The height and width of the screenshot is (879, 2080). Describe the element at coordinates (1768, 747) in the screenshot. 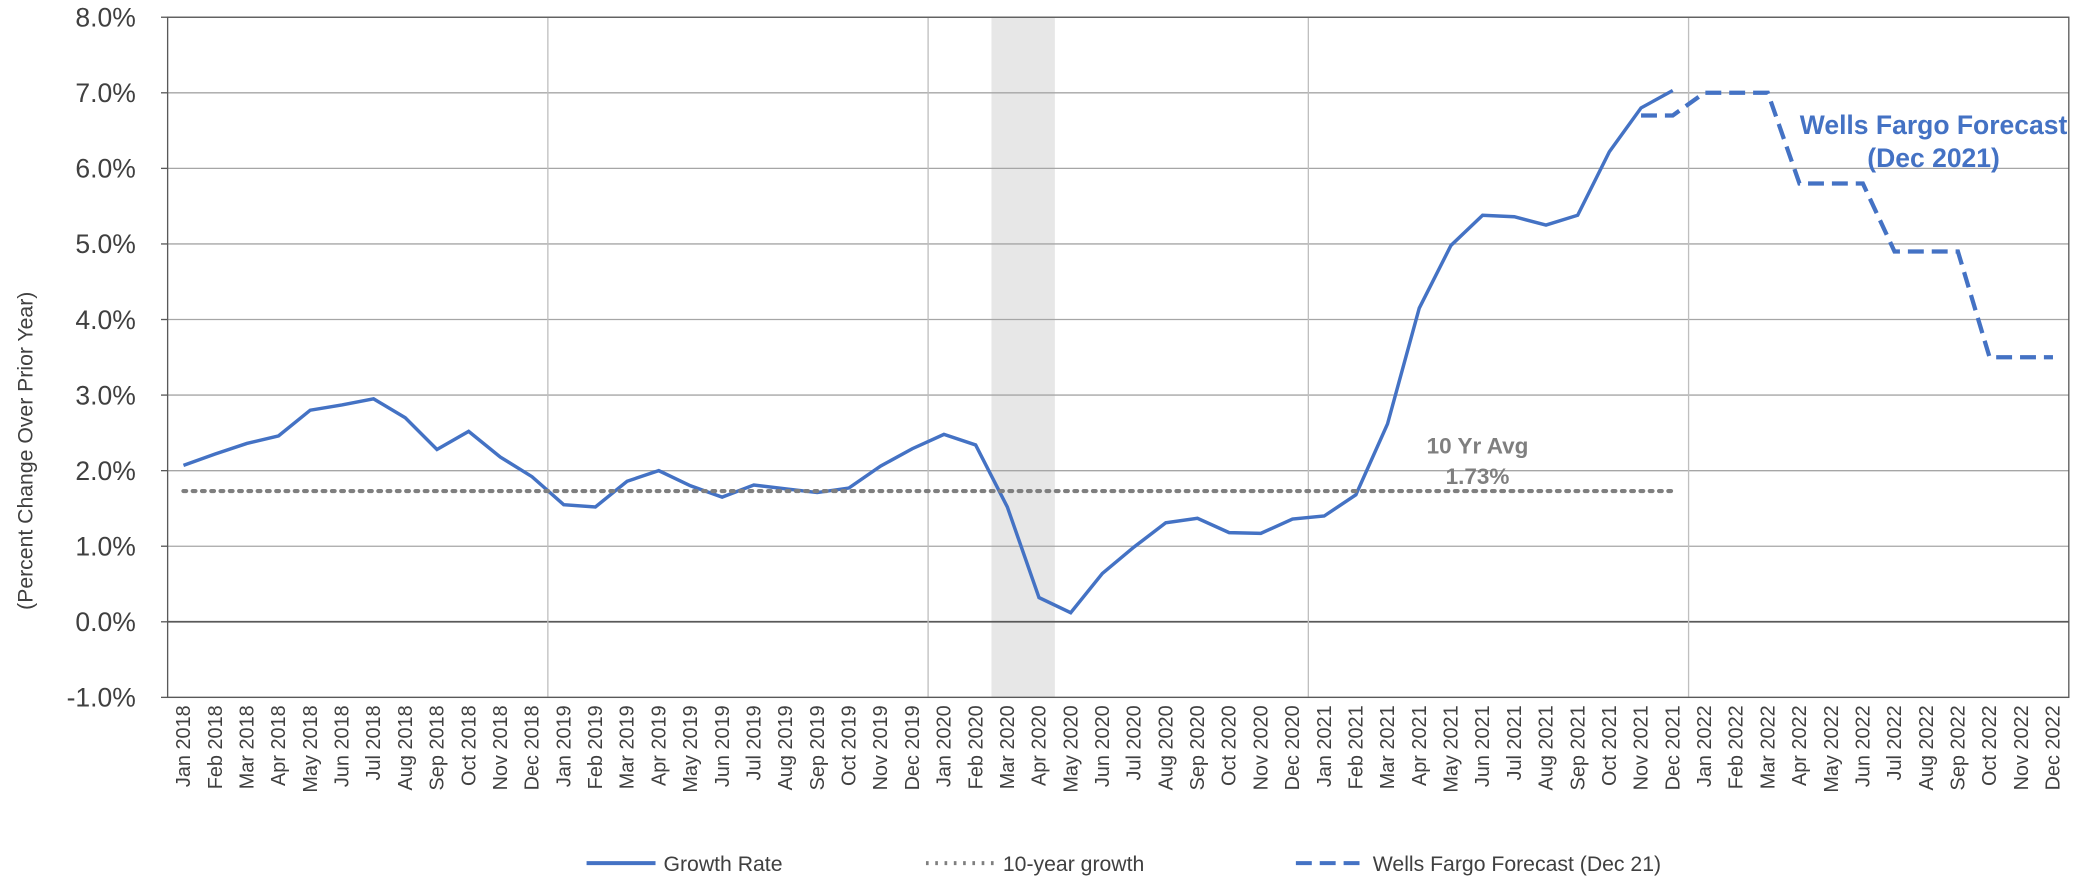

I see `x-tick-label: Mar 2022` at that location.